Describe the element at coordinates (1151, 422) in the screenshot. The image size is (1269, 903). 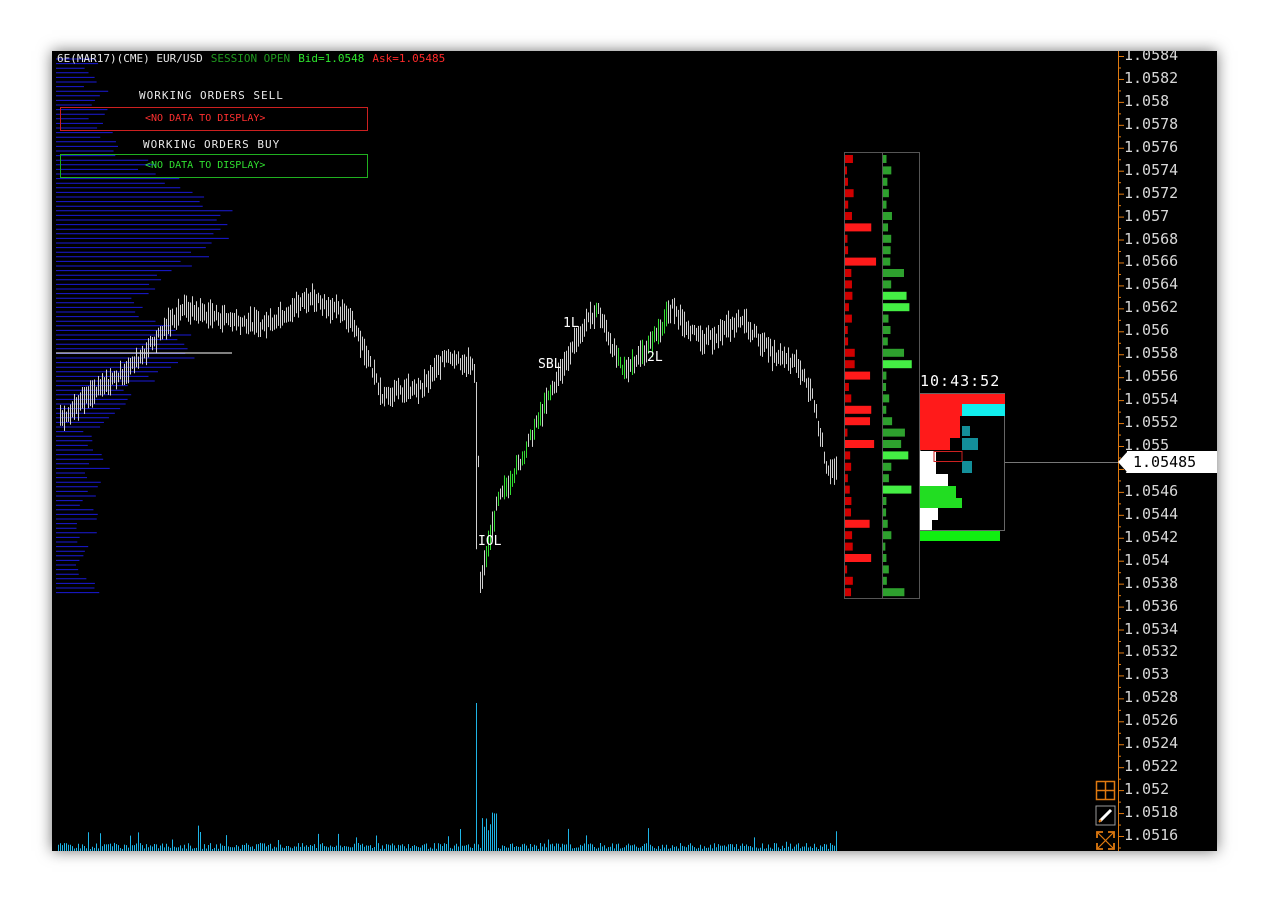
I see `price-axis-label: 1.0552` at that location.